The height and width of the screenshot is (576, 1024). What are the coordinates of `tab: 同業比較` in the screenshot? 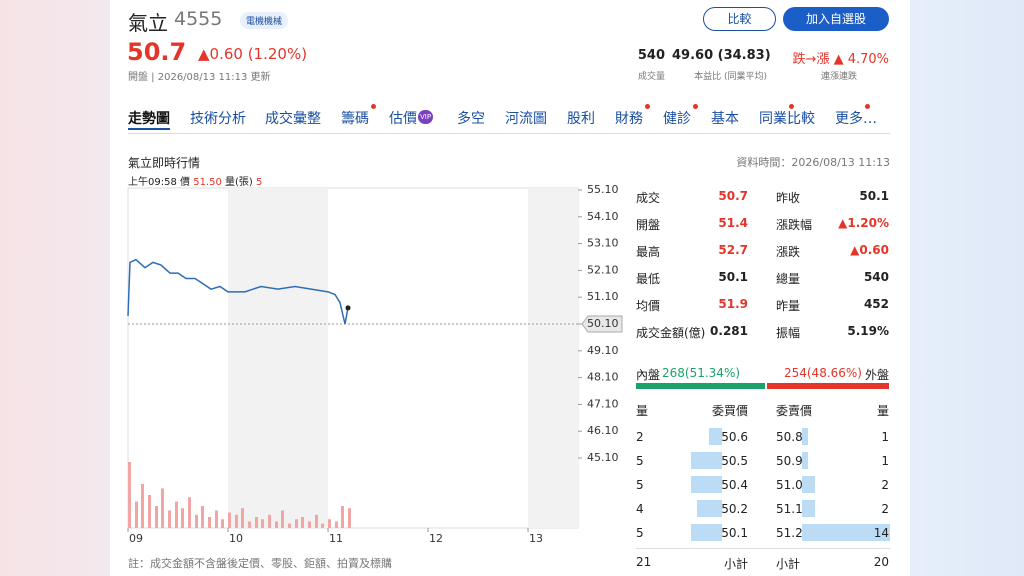 It's located at (787, 119).